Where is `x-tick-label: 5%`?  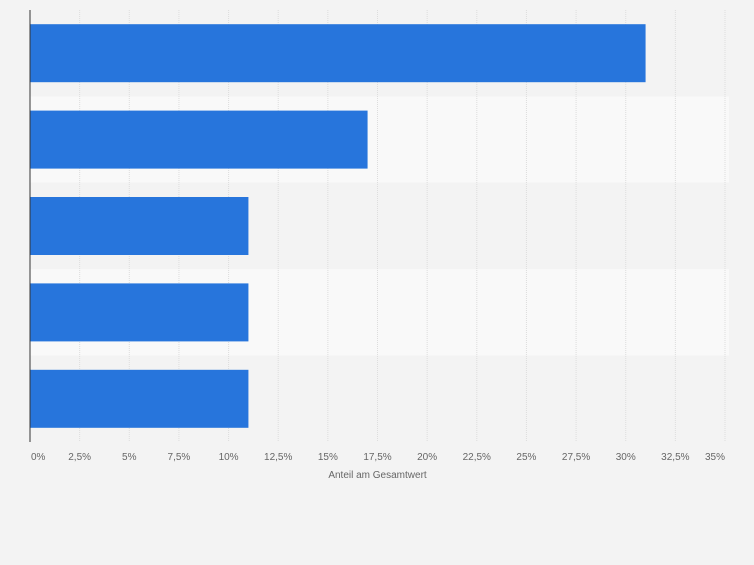
x-tick-label: 5% is located at coordinates (129, 457).